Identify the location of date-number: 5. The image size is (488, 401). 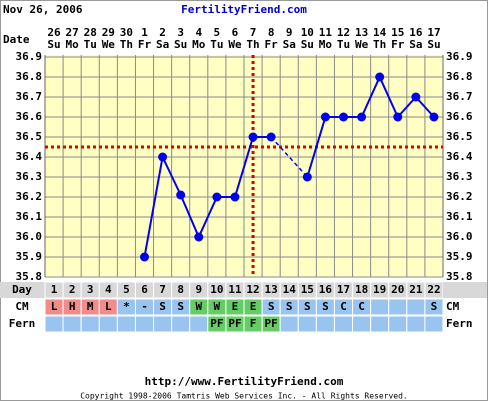
(217, 32).